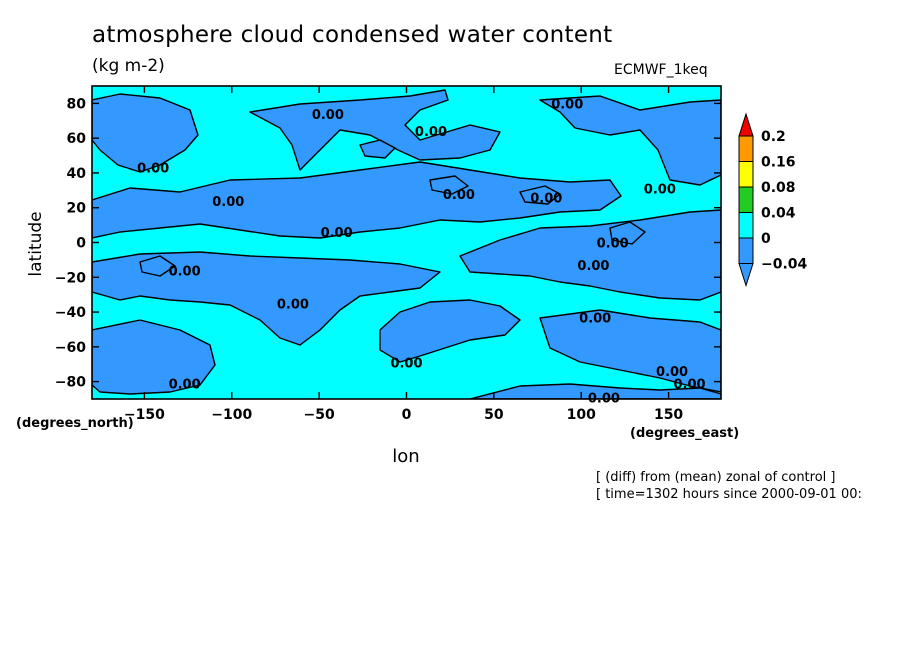 The width and height of the screenshot is (904, 654). What do you see at coordinates (716, 477) in the screenshot?
I see `note-diff: [ (diff) from (mean) zonal of control ]` at bounding box center [716, 477].